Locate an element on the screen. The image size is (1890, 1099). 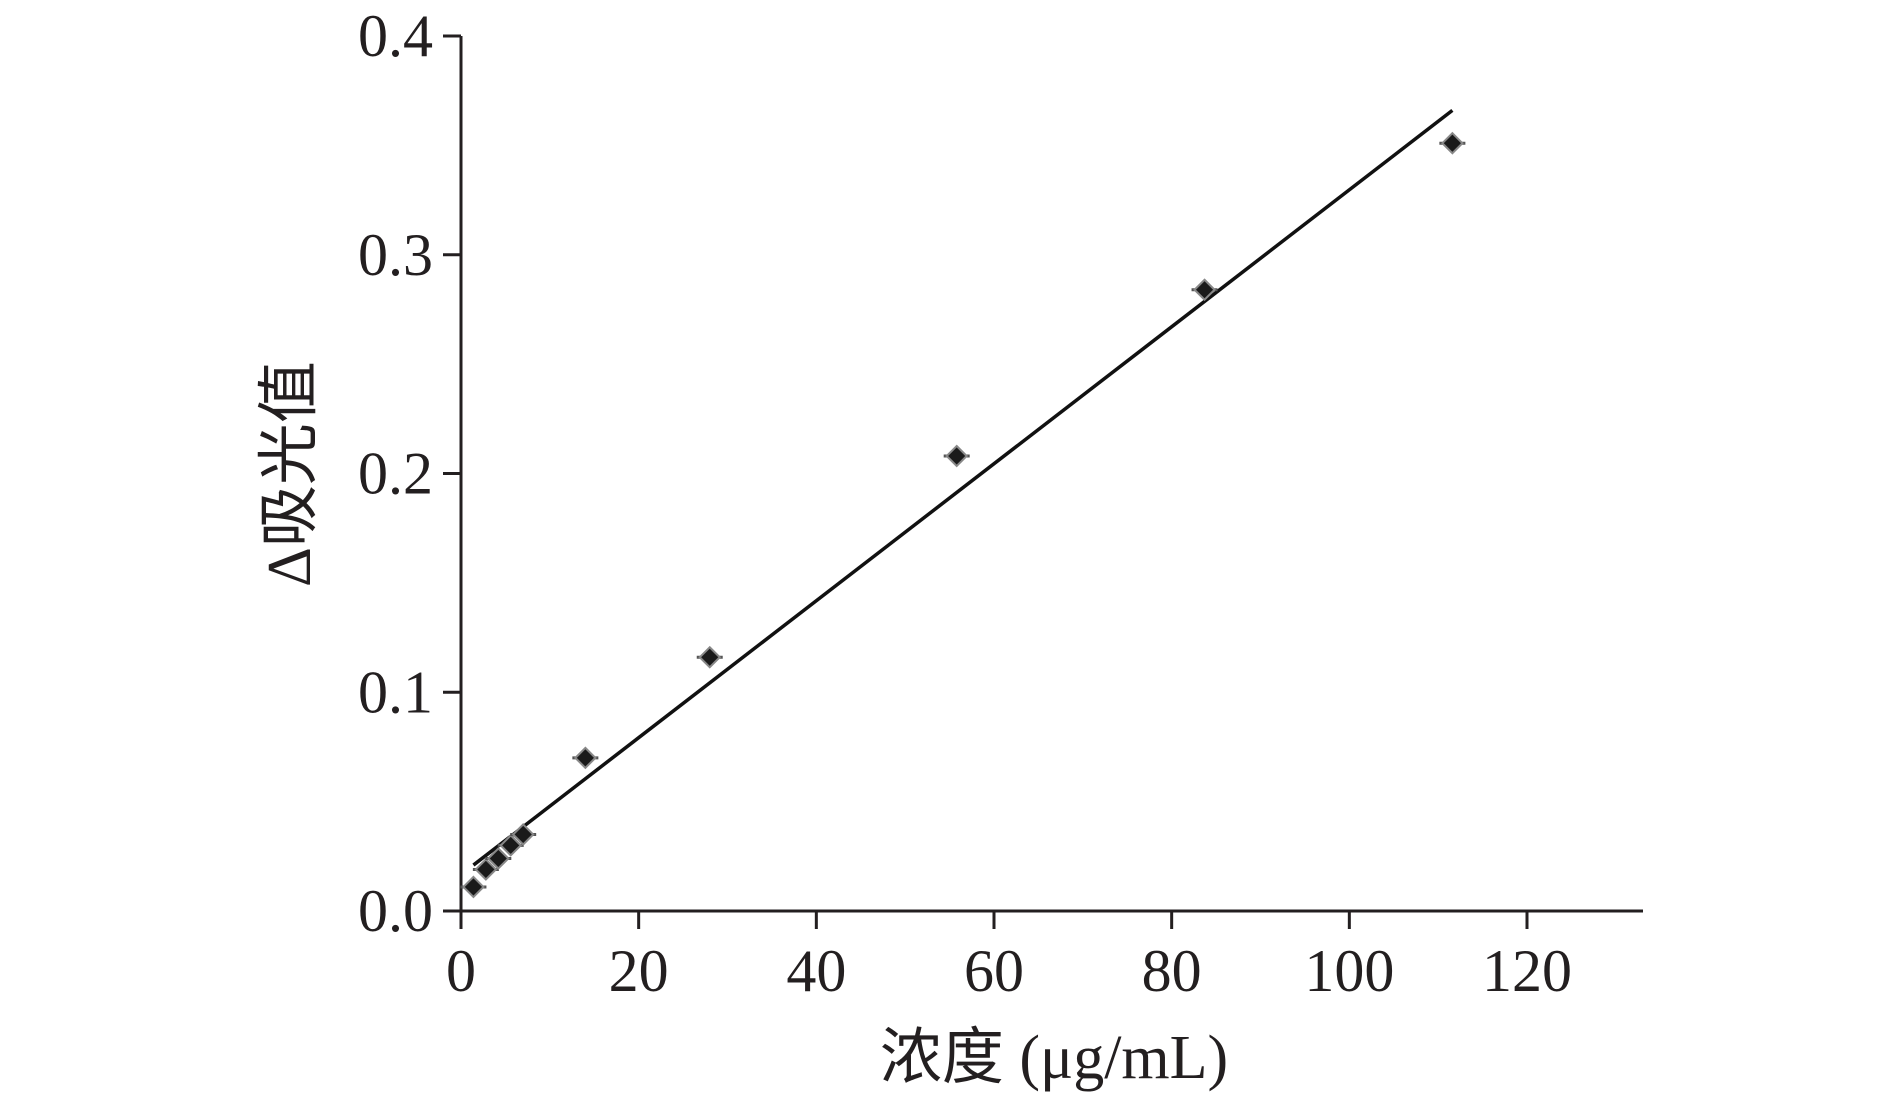
x-tick-label: 60 is located at coordinates (994, 971).